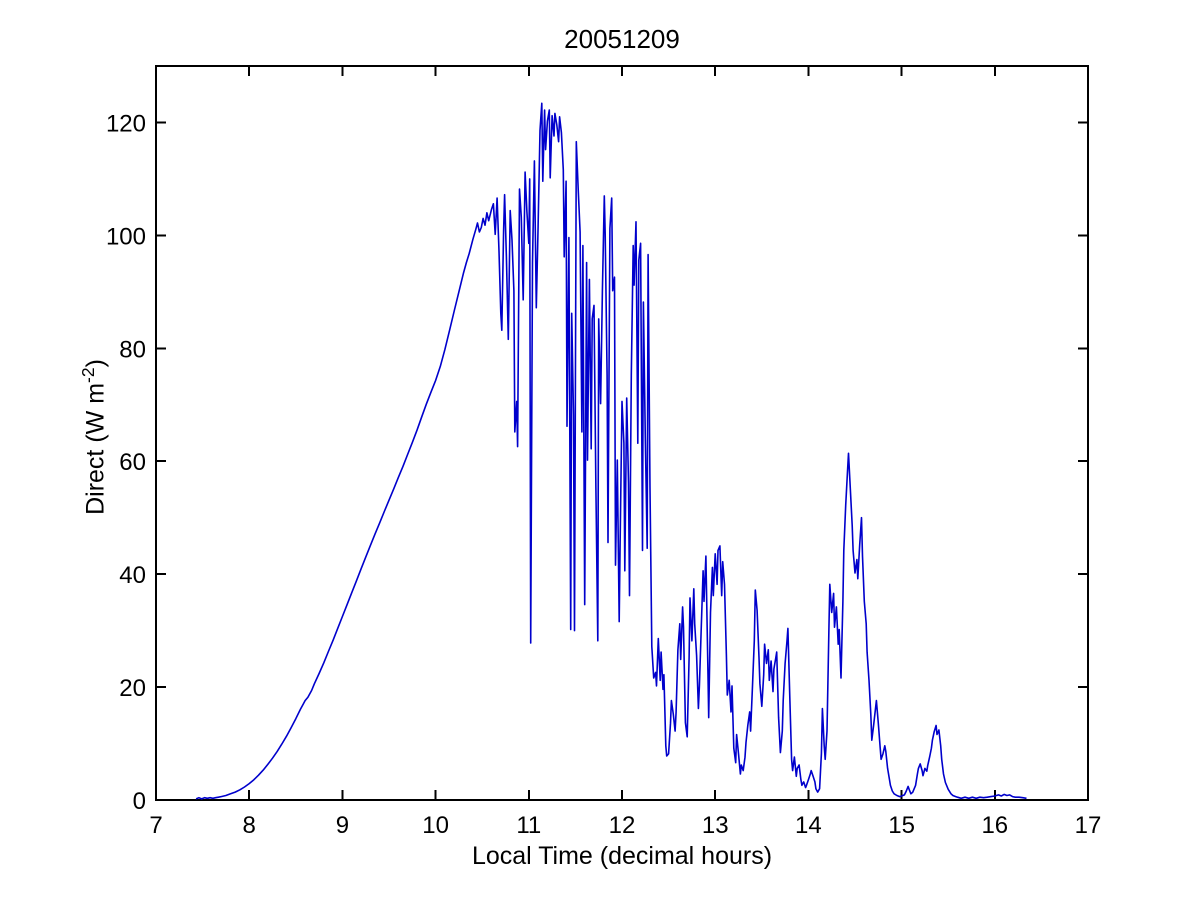 The image size is (1200, 900). What do you see at coordinates (528, 825) in the screenshot?
I see `x-tick-label: 11` at bounding box center [528, 825].